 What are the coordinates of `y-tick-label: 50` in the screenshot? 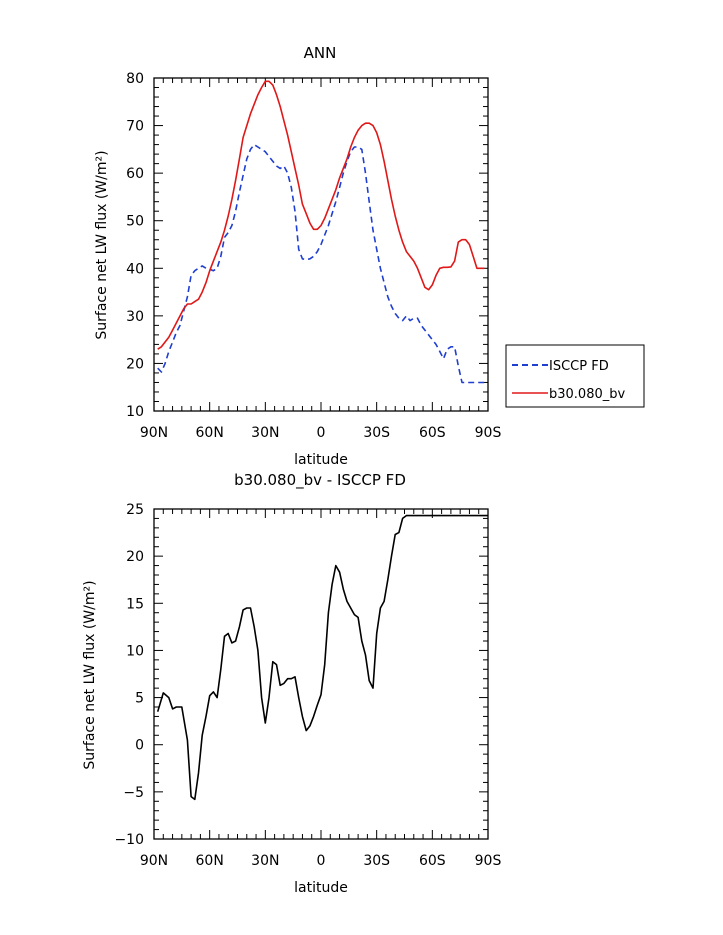 It's located at (135, 222).